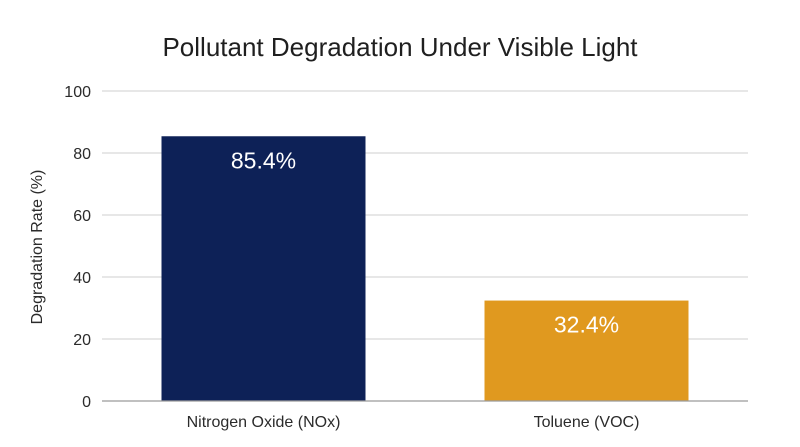  What do you see at coordinates (586, 325) in the screenshot?
I see `data-label: 32.4%` at bounding box center [586, 325].